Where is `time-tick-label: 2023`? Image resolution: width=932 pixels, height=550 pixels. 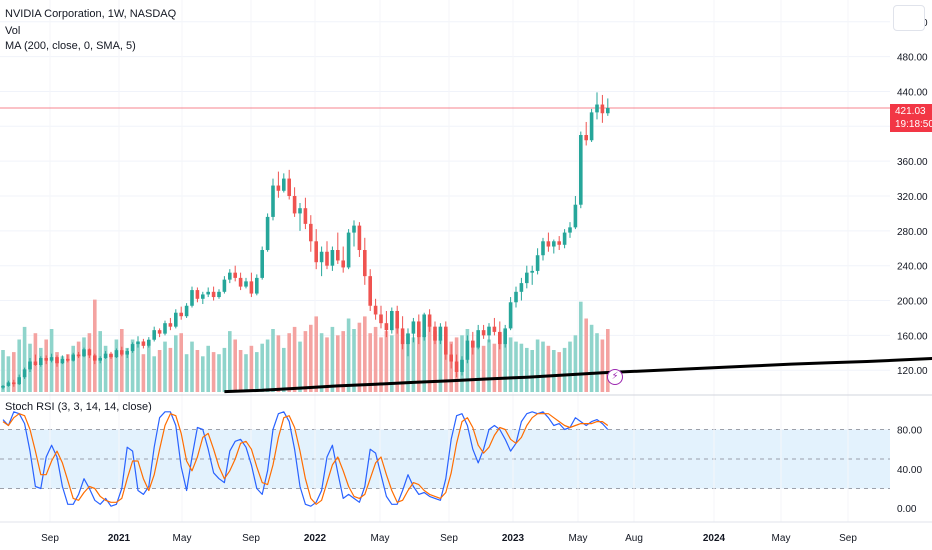
time-tick-label: 2023 is located at coordinates (513, 538).